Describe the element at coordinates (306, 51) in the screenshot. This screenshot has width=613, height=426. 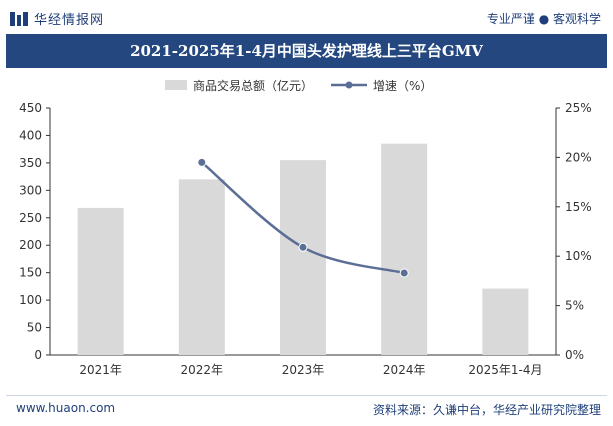
I see `chart-title: 2021-2025年1-4月中国头发护理线上三平台GMV` at that location.